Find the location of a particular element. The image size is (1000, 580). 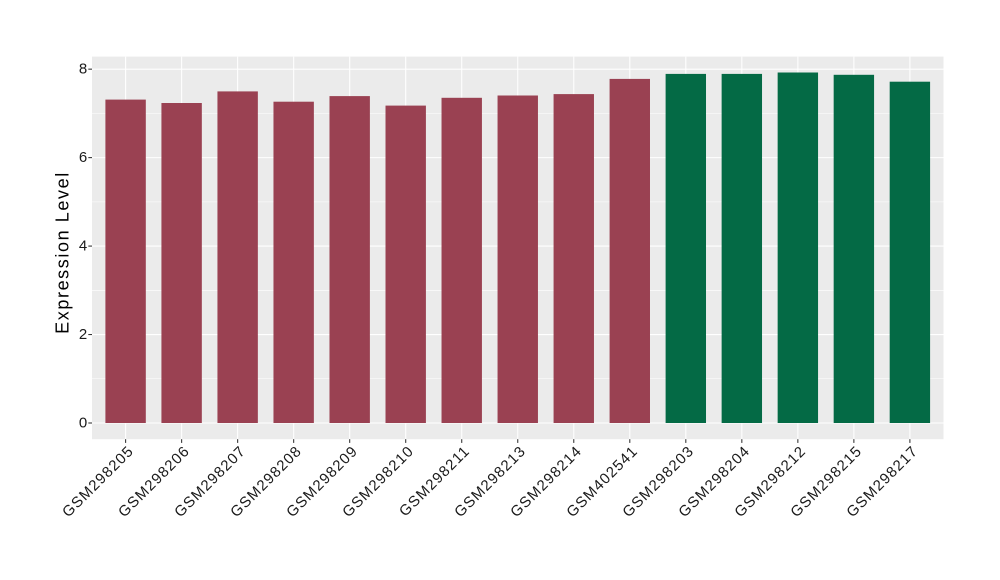

svg-text: 4 is located at coordinates (83, 246).